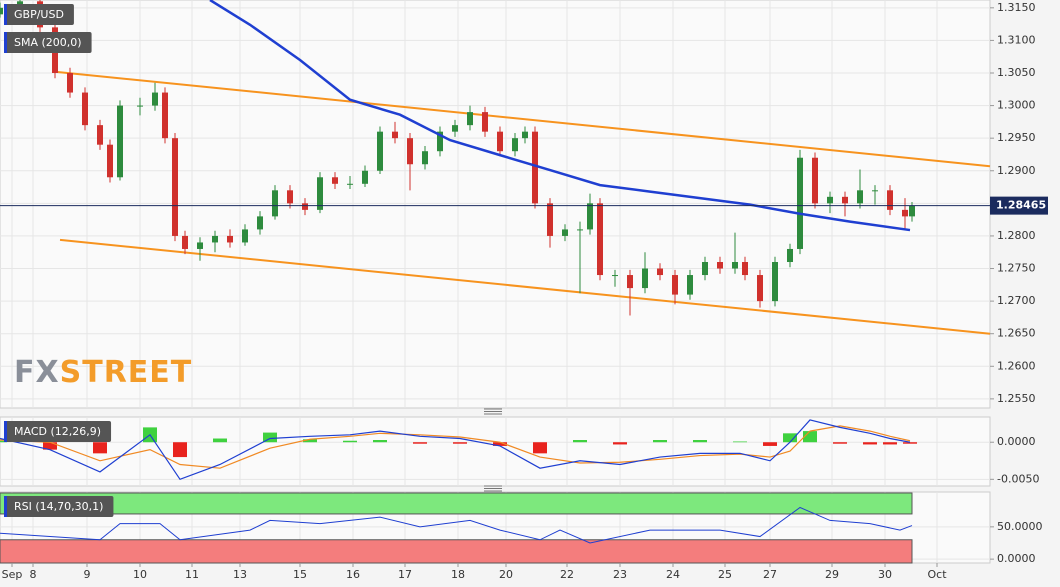  I want to click on x-tick-label: 15, so click(300, 574).